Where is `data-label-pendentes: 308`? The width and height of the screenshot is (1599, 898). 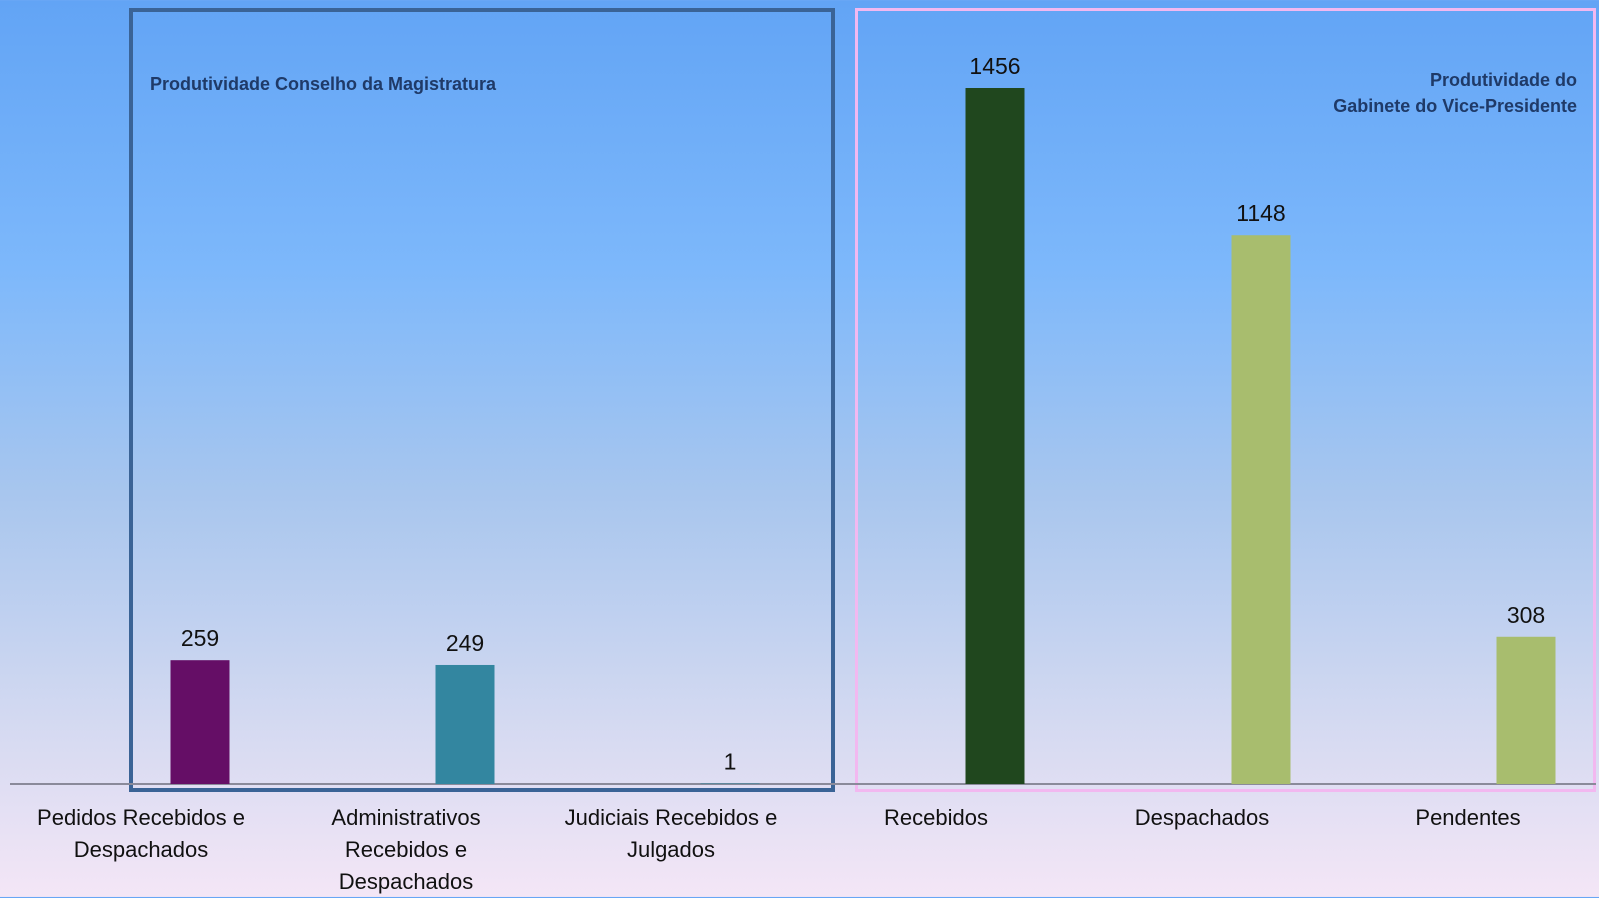 data-label-pendentes: 308 is located at coordinates (1526, 615).